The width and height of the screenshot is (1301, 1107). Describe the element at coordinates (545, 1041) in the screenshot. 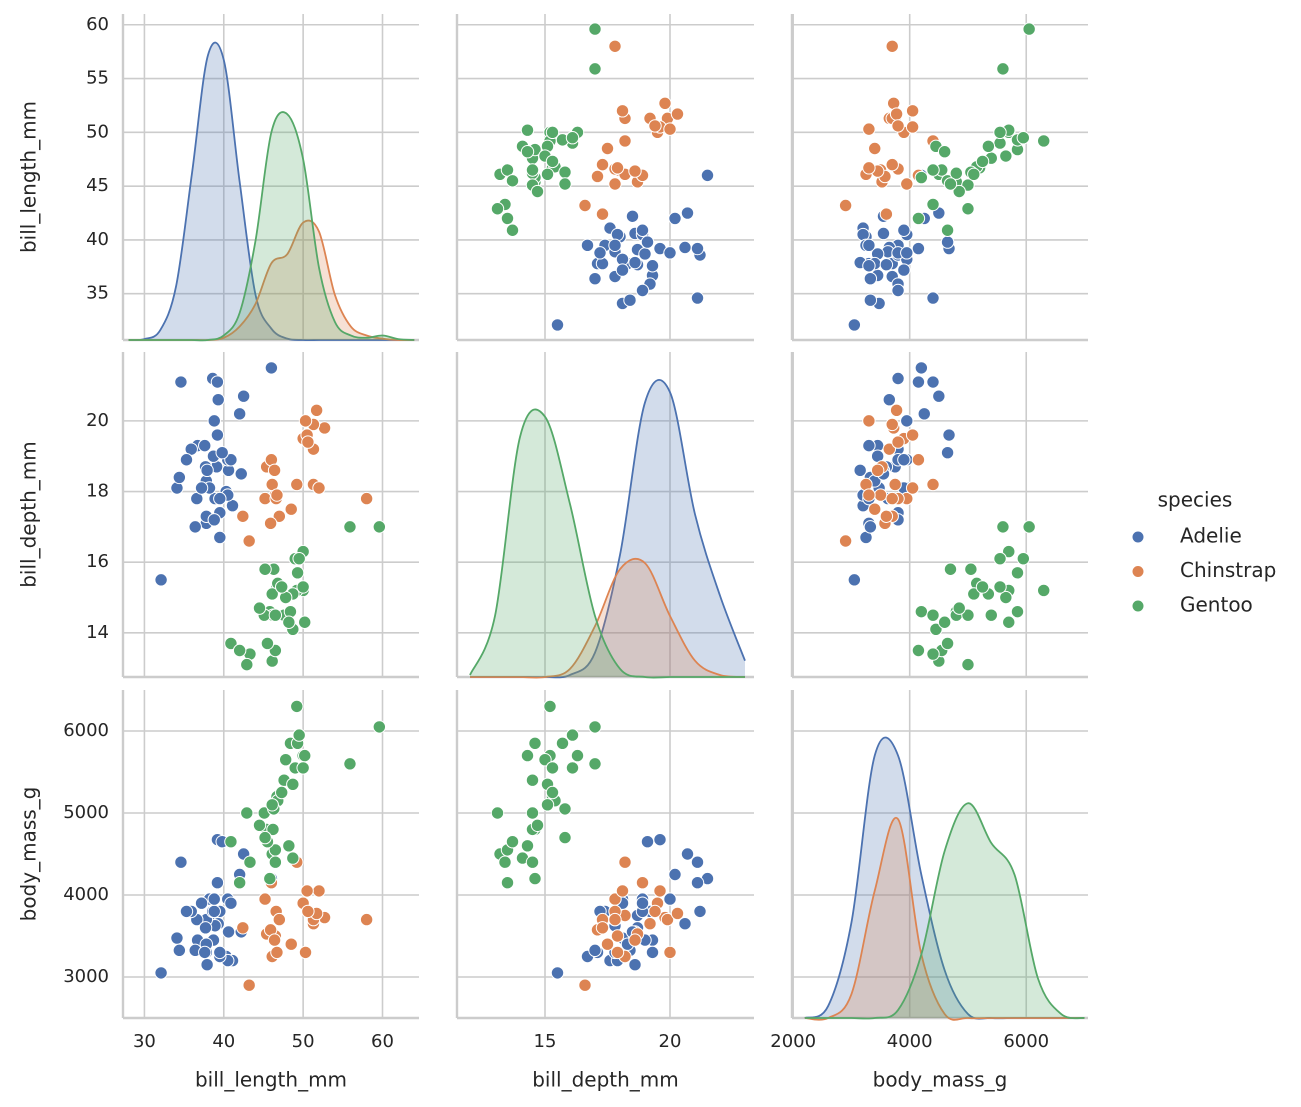

I see `x-tick-label: 15` at that location.